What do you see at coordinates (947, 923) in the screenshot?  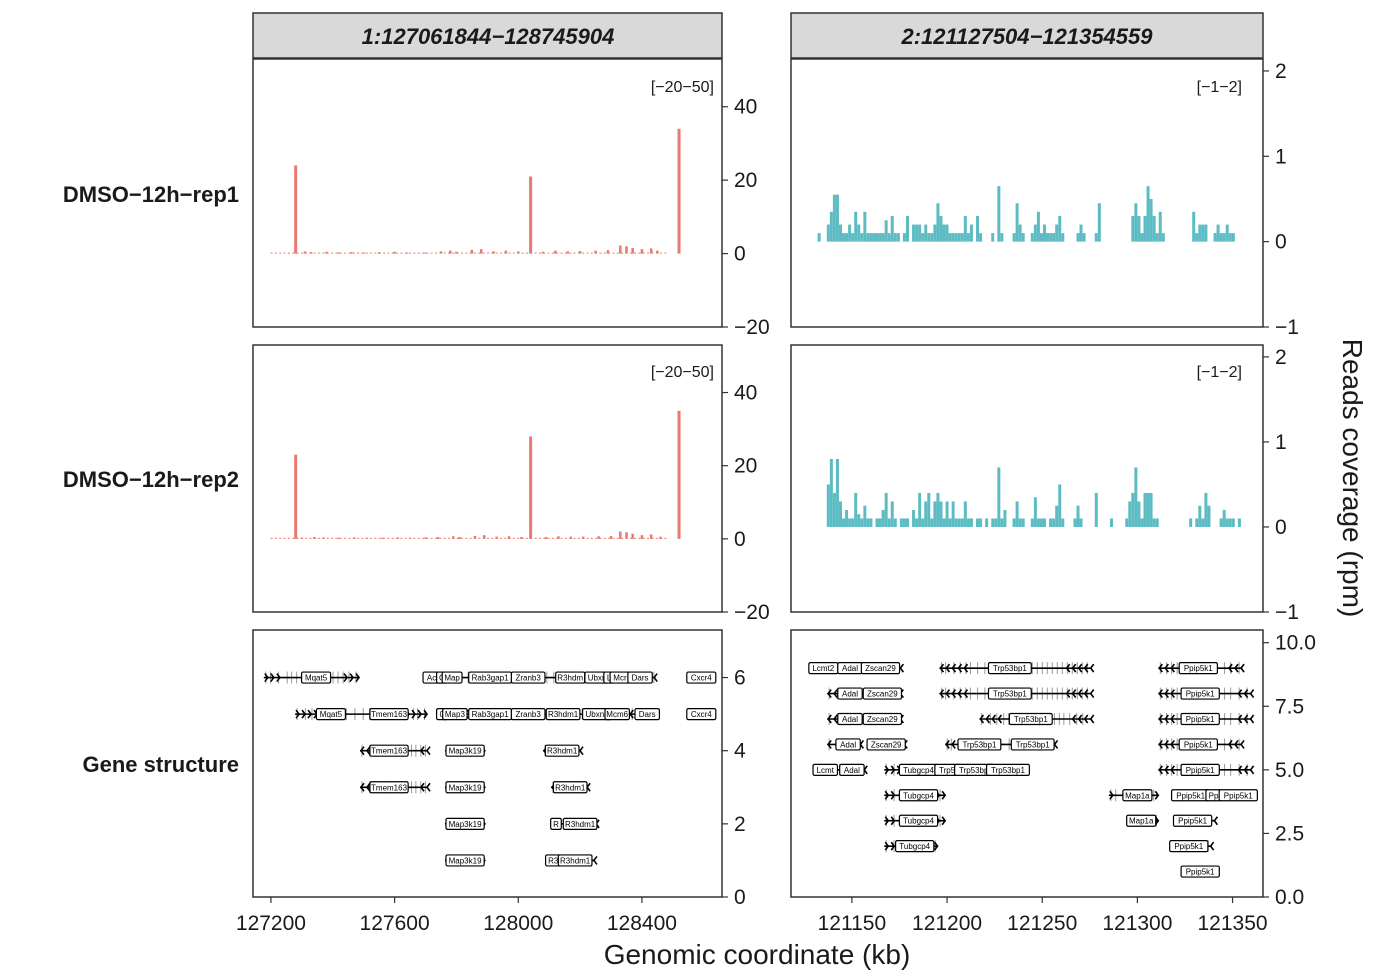 I see `x-tick-label: 121200` at bounding box center [947, 923].